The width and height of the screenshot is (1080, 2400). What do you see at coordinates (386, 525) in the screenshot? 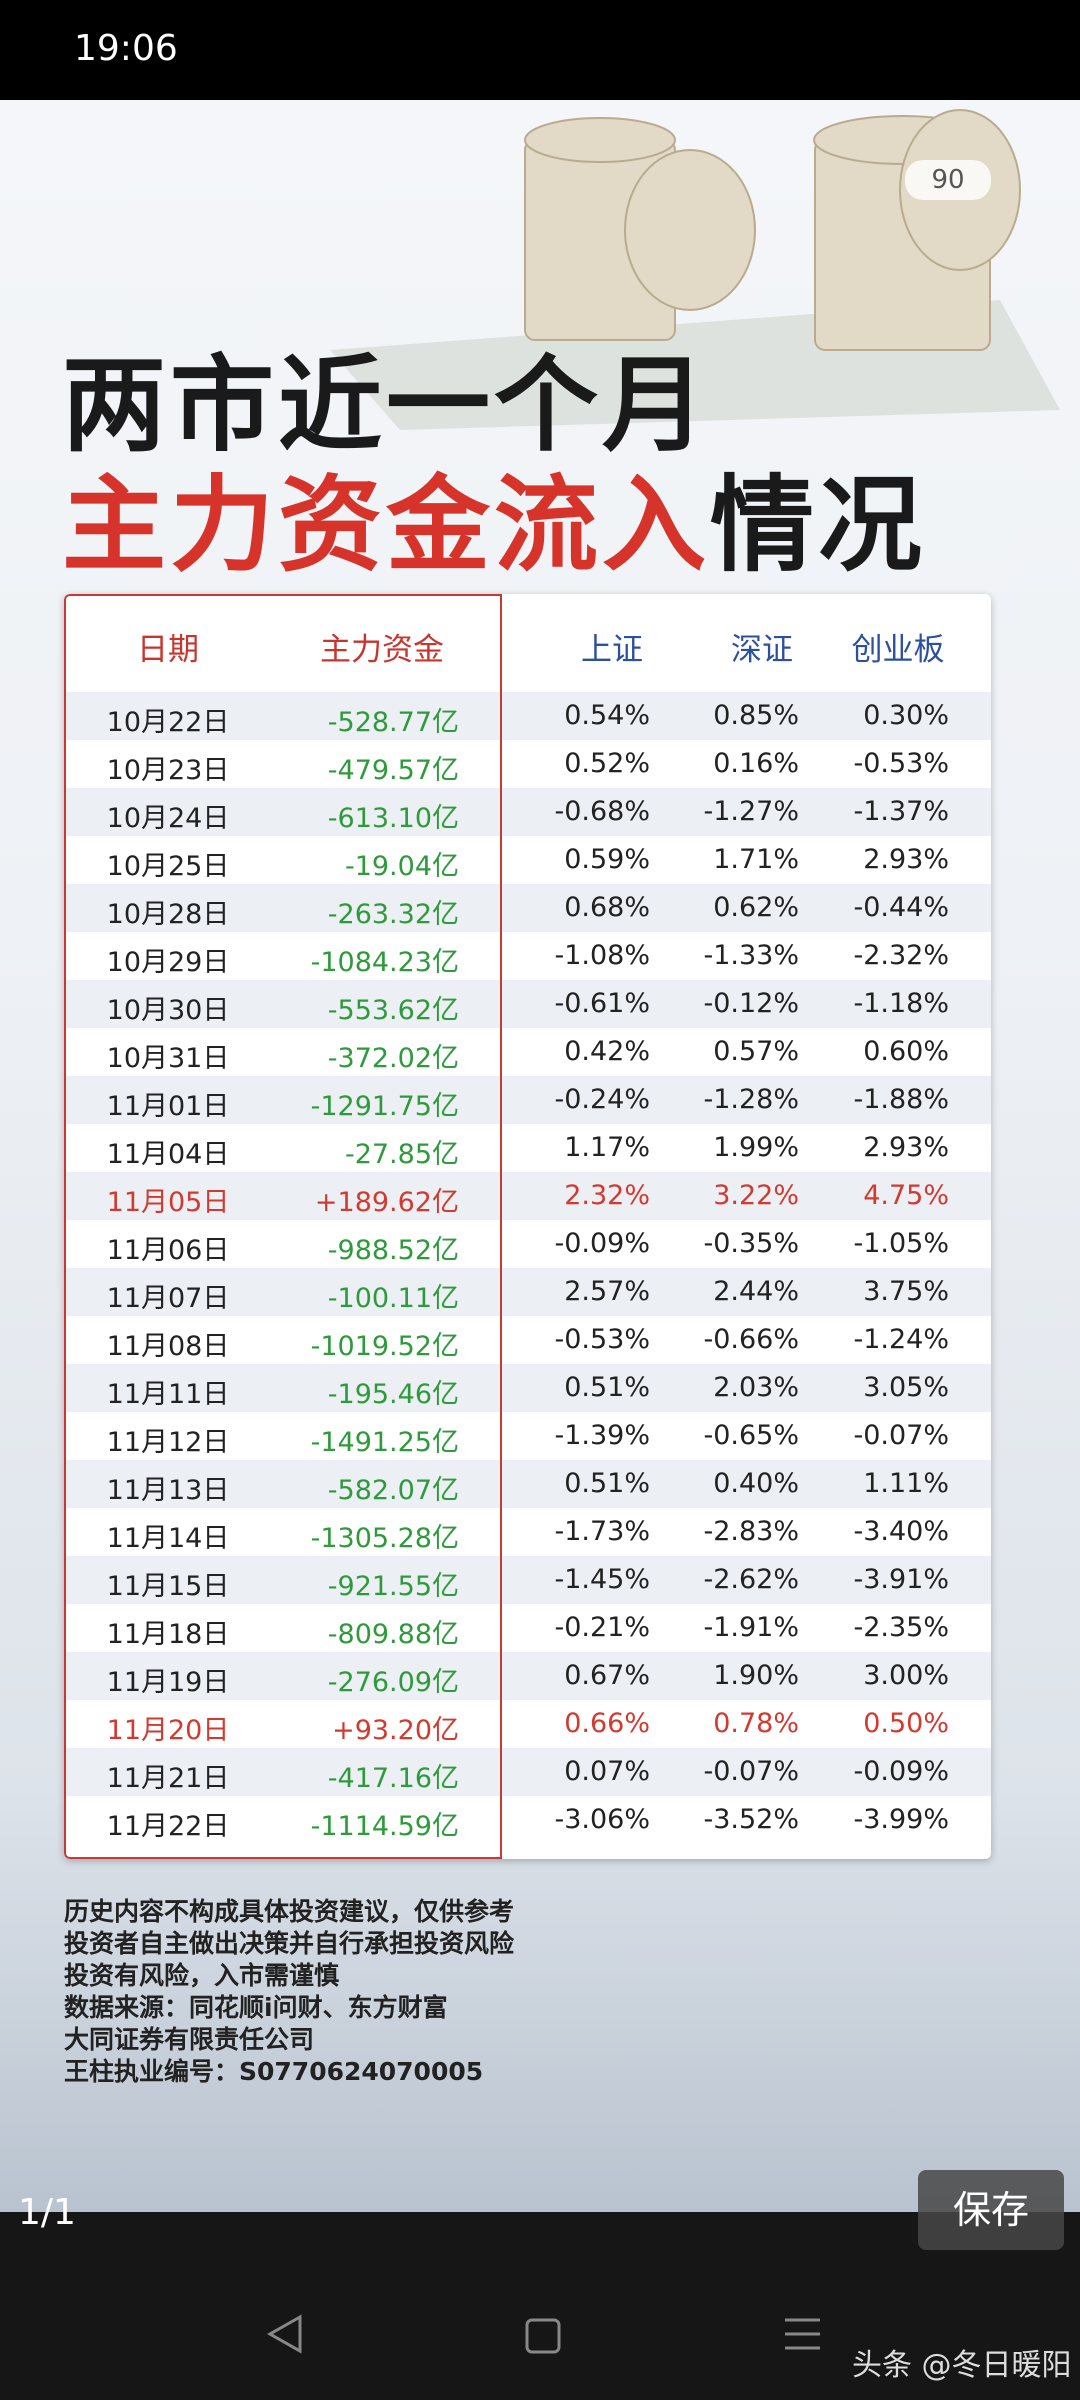
I see `title-red: 主力资金流入` at bounding box center [386, 525].